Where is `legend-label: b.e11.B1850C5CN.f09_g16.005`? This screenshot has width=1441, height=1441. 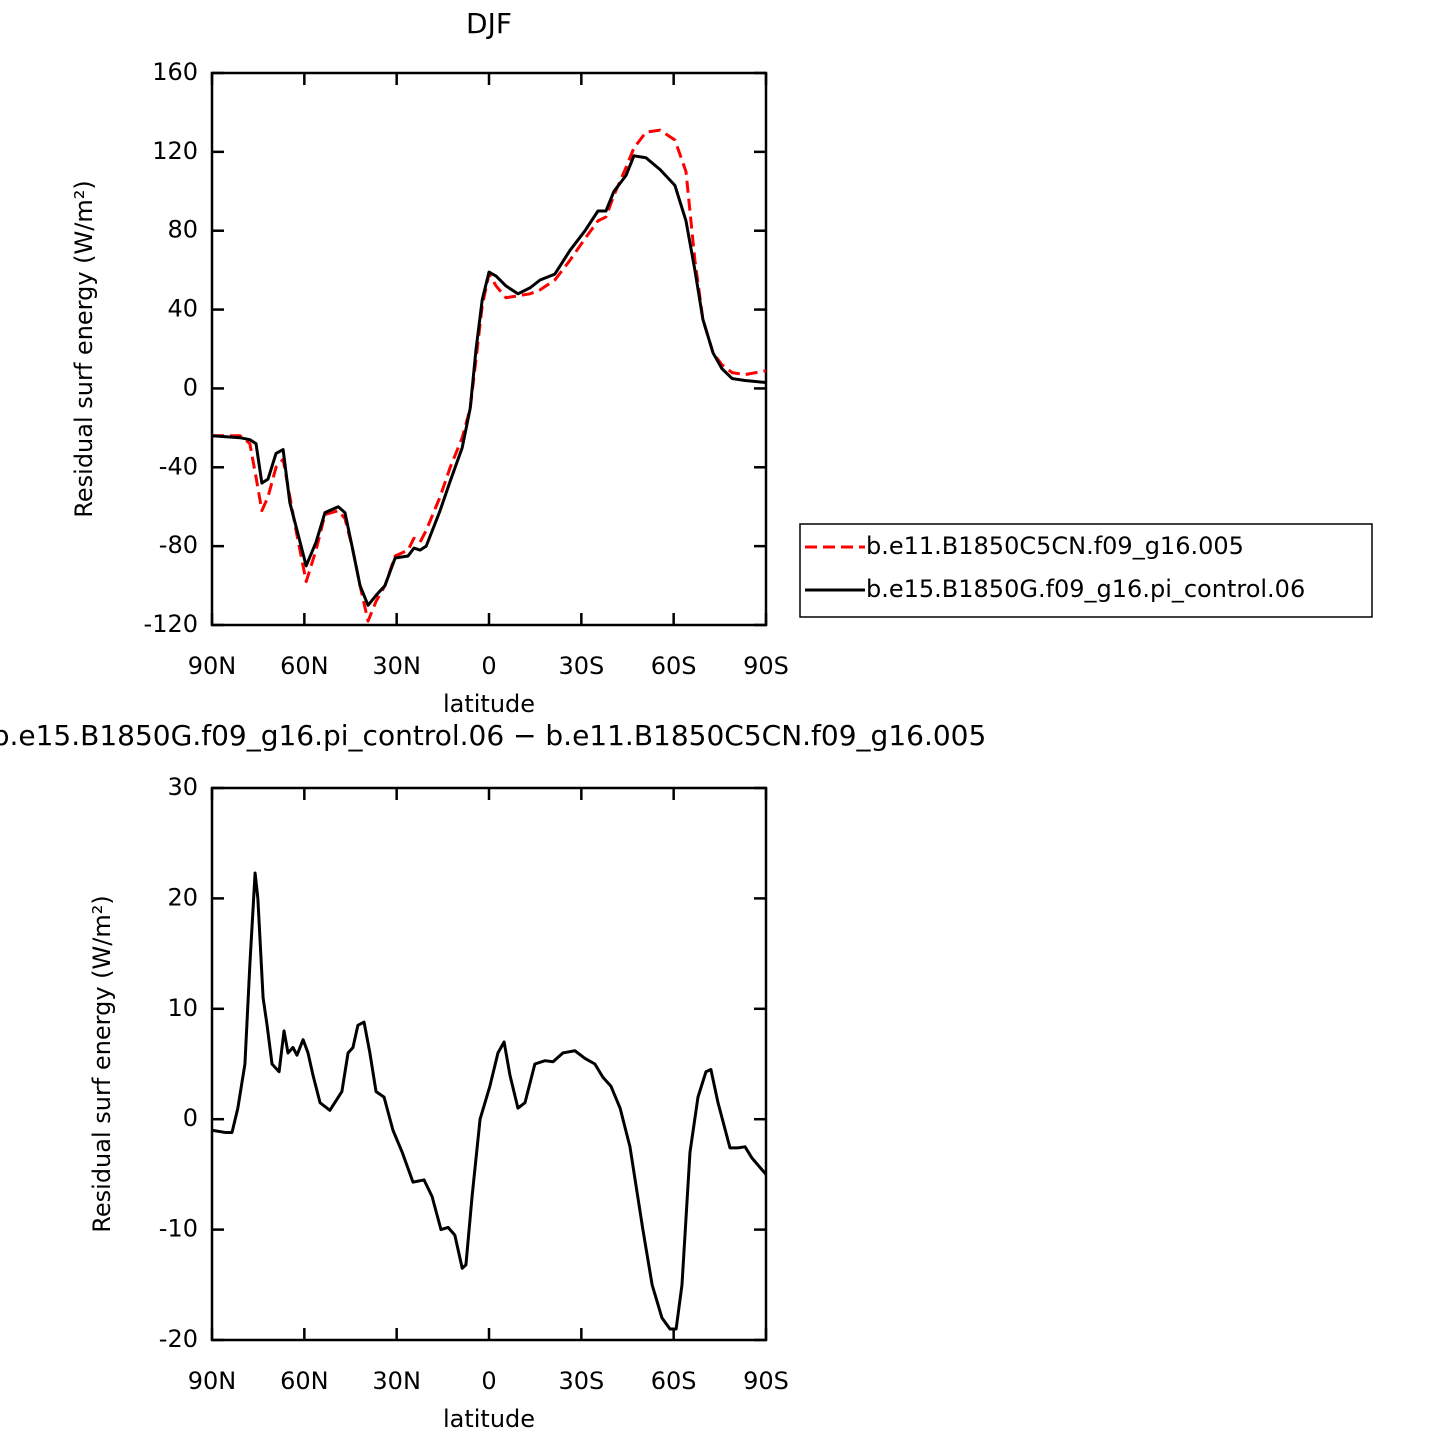 legend-label: b.e11.B1850C5CN.f09_g16.005 is located at coordinates (1055, 546).